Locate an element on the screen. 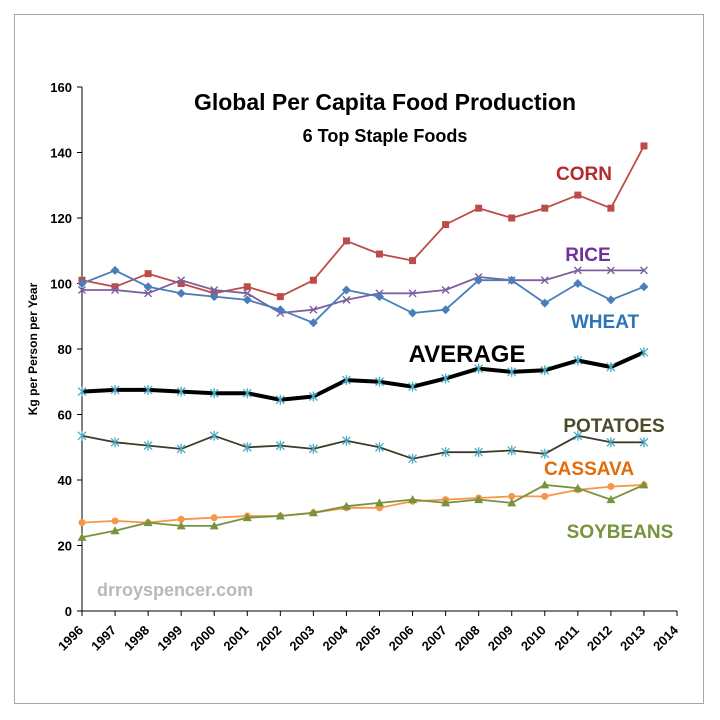 The height and width of the screenshot is (720, 720). y-tick-label: 120 is located at coordinates (61, 218).